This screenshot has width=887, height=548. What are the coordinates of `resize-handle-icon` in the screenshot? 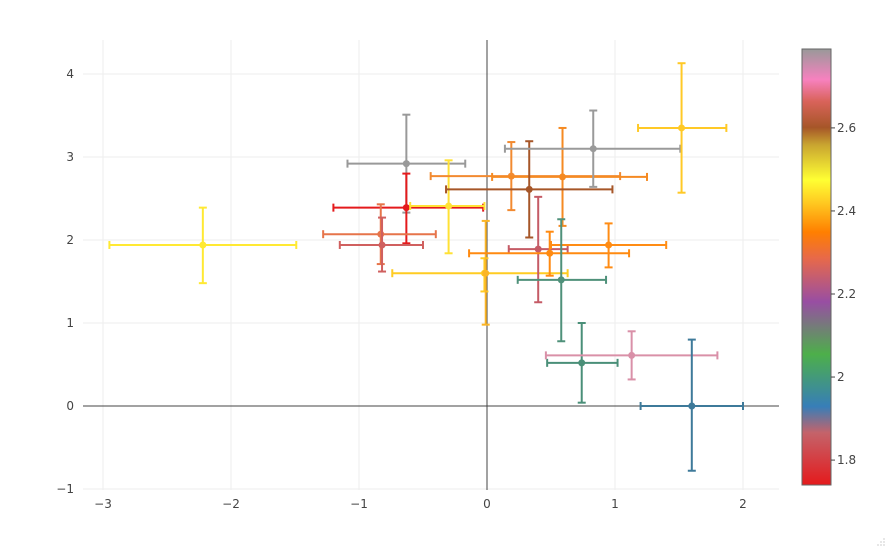 It's located at (881, 542).